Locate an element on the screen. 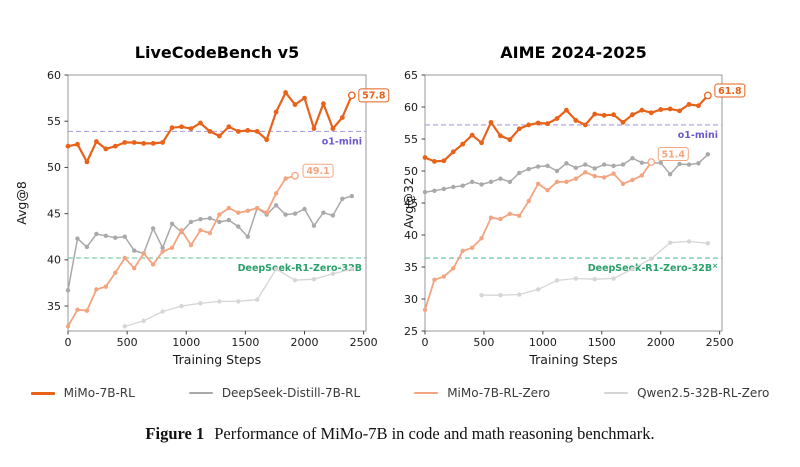  y-tick-label: 60 is located at coordinates (411, 107).